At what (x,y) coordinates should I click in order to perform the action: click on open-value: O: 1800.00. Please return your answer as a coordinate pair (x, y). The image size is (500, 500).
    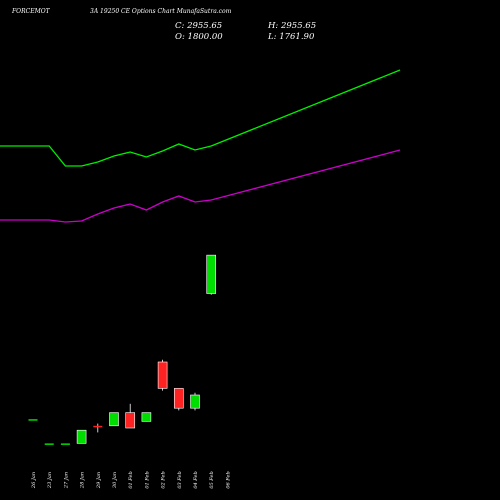
    Looking at the image, I should click on (199, 37).